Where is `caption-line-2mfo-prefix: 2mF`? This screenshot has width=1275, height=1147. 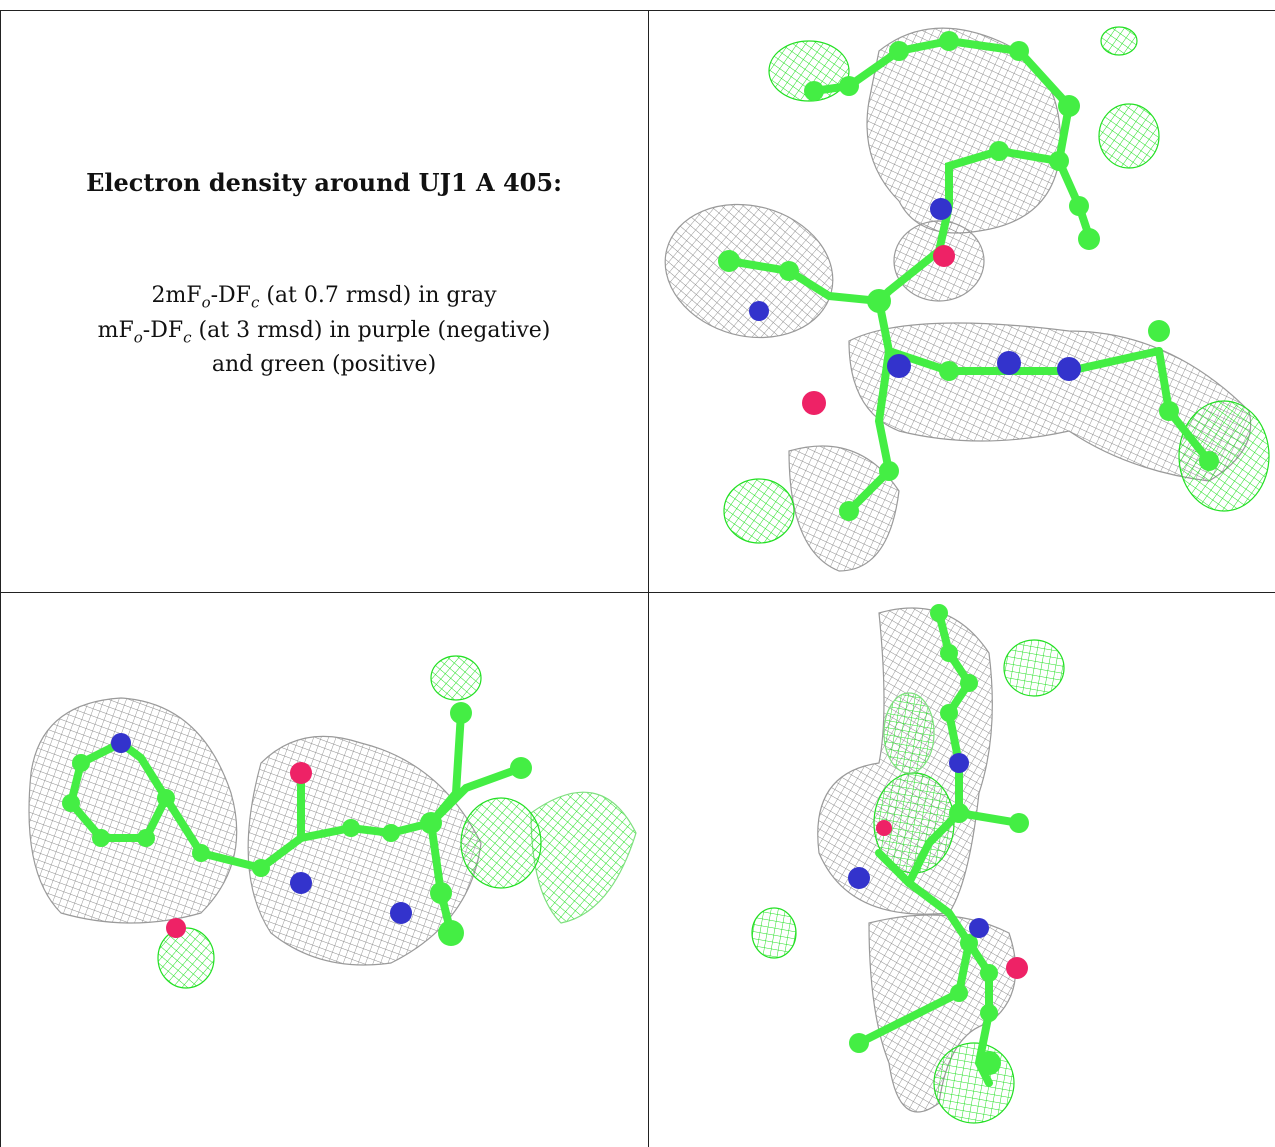
caption-line-2mfo-prefix: 2mF is located at coordinates (176, 295).